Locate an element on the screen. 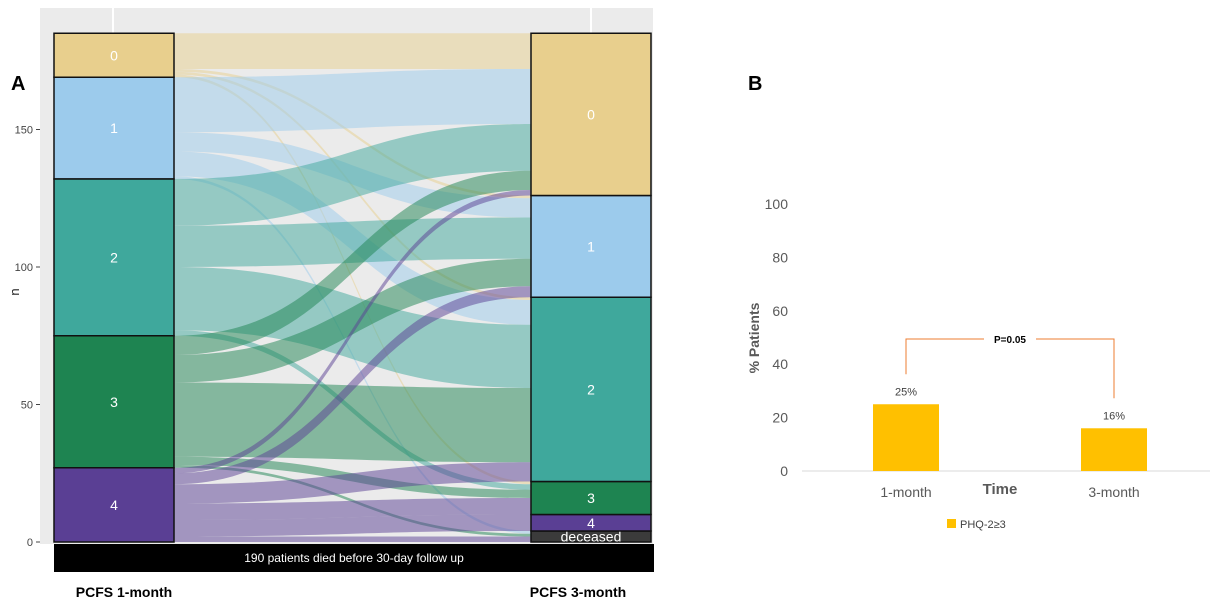  panel-a-y-axis: 0 50 100 150 is located at coordinates (27, 337).